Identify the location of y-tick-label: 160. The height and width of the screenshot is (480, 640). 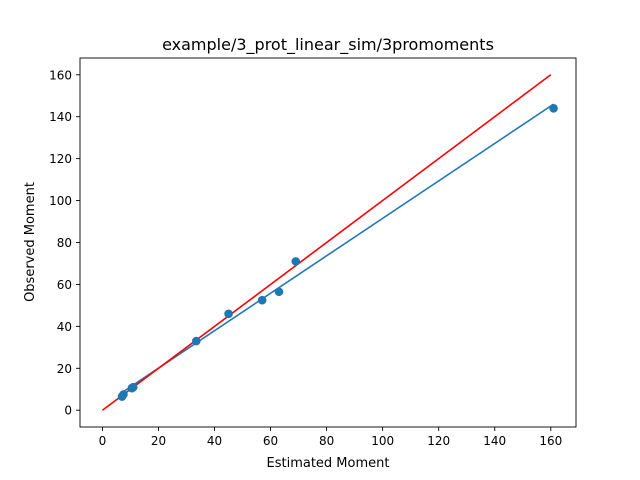
(60, 75).